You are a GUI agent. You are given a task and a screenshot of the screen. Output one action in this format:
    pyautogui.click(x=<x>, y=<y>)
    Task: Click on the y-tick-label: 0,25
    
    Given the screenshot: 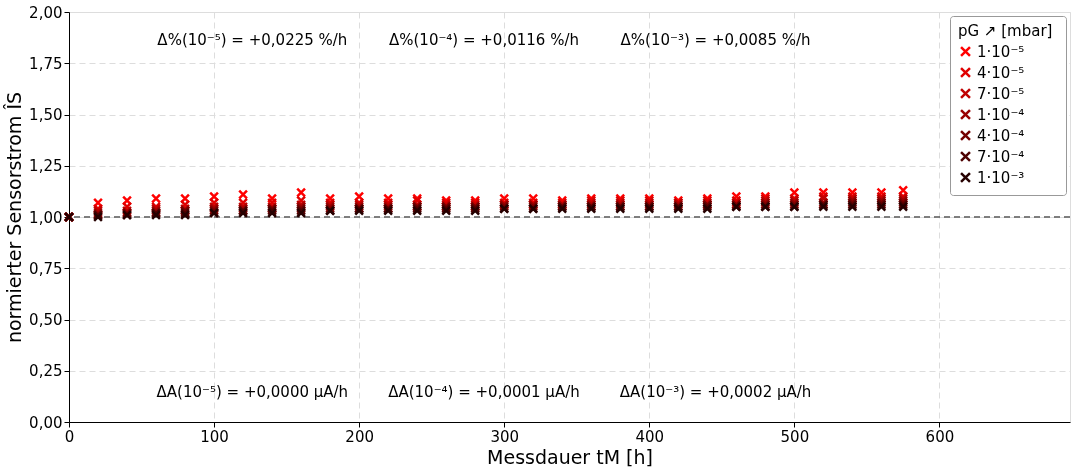 What is the action you would take?
    pyautogui.click(x=46, y=371)
    